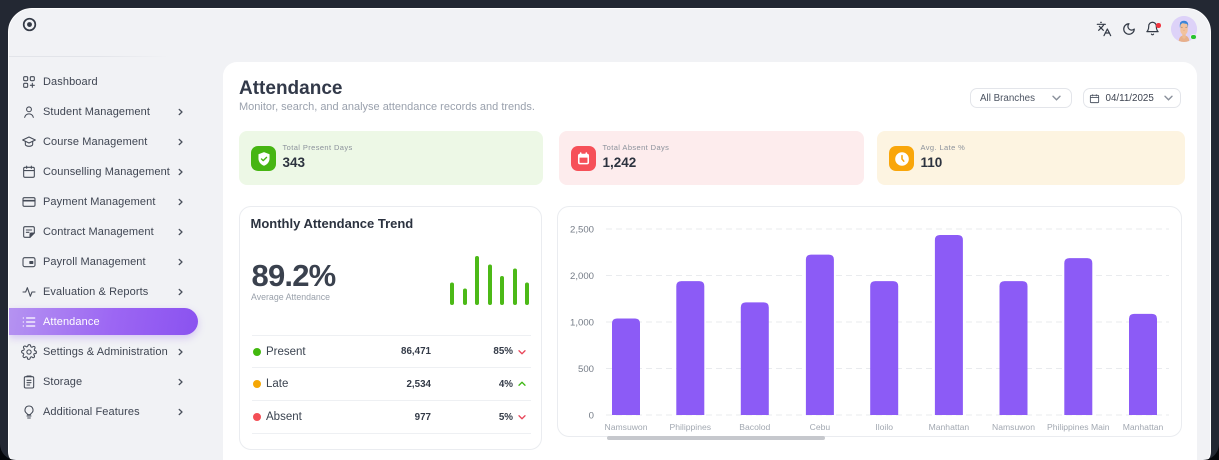 Image resolution: width=1219 pixels, height=460 pixels. Describe the element at coordinates (820, 427) in the screenshot. I see `svg-text: Cebu` at that location.